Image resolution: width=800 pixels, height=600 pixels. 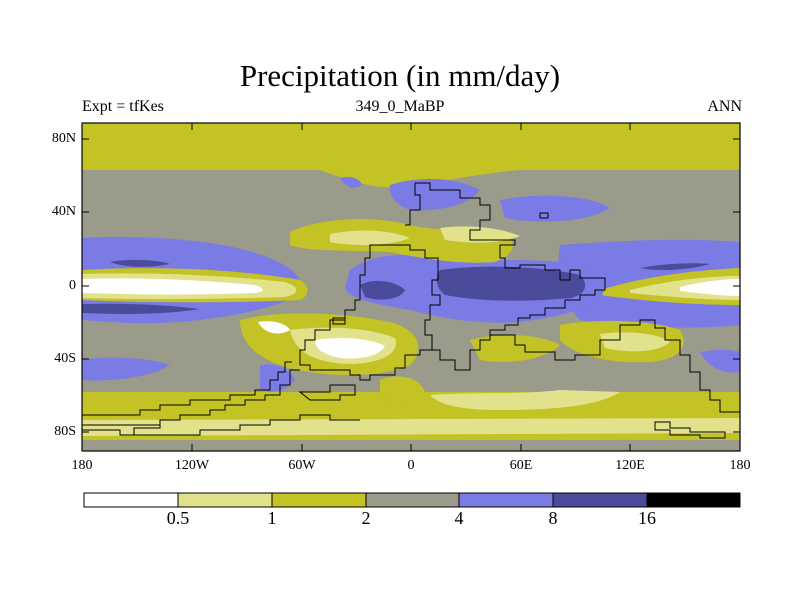 What do you see at coordinates (370, 238) in the screenshot?
I see `northern-land-light-patch` at bounding box center [370, 238].